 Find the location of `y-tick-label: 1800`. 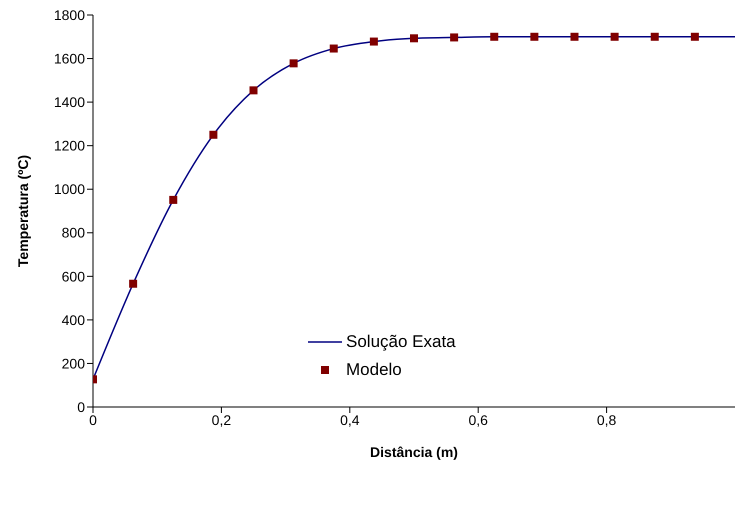

y-tick-label: 1800 is located at coordinates (70, 14).